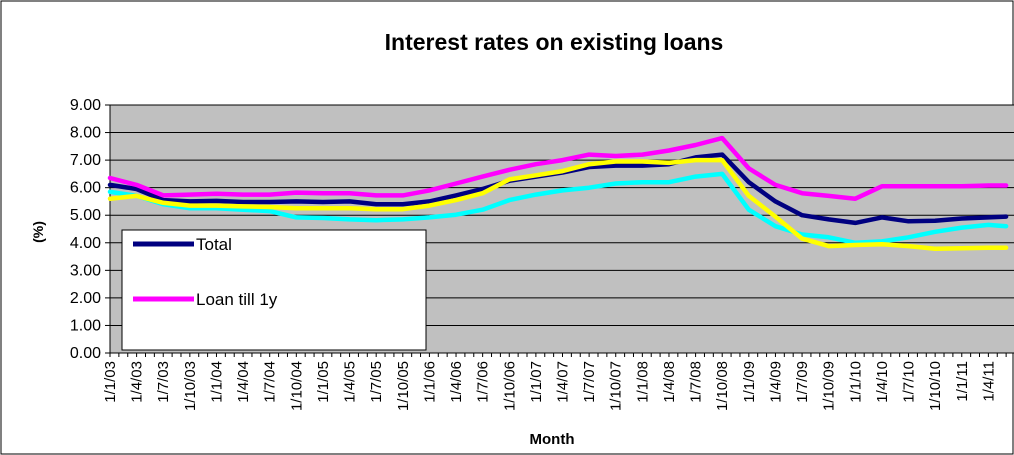 The width and height of the screenshot is (1014, 455). Describe the element at coordinates (882, 382) in the screenshot. I see `x-tick-label: 1/4/10` at that location.